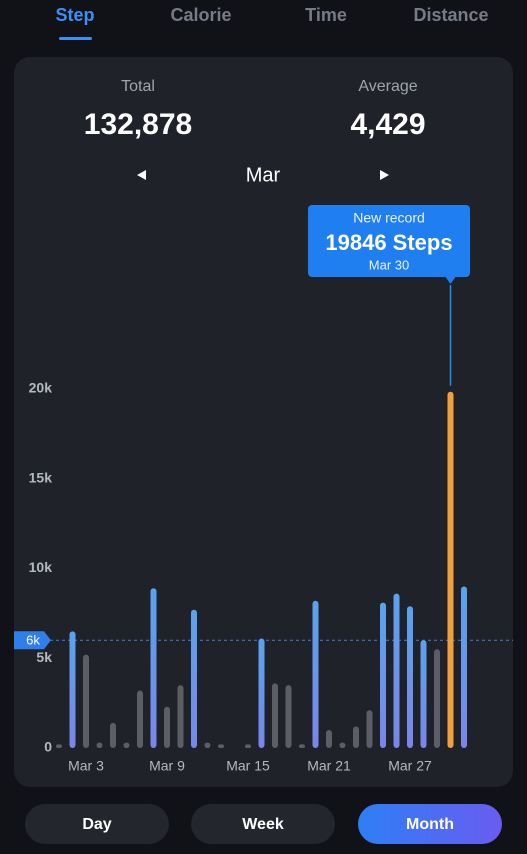  Describe the element at coordinates (410, 766) in the screenshot. I see `x-tick-label: Mar 27` at that location.